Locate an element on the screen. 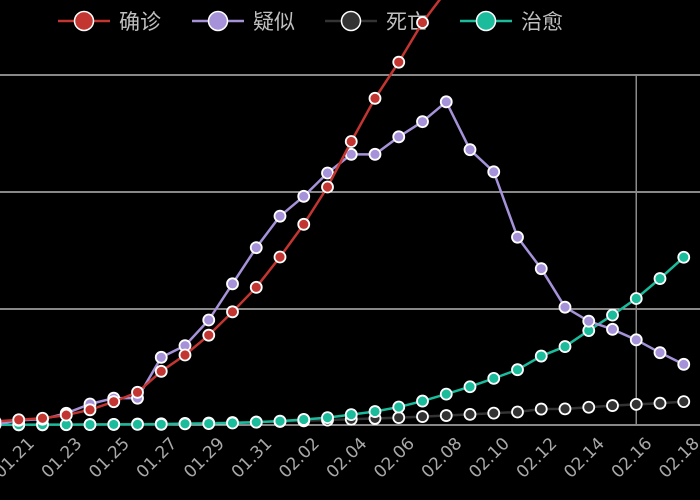  x-tick-label: 02.16 is located at coordinates (632, 458).